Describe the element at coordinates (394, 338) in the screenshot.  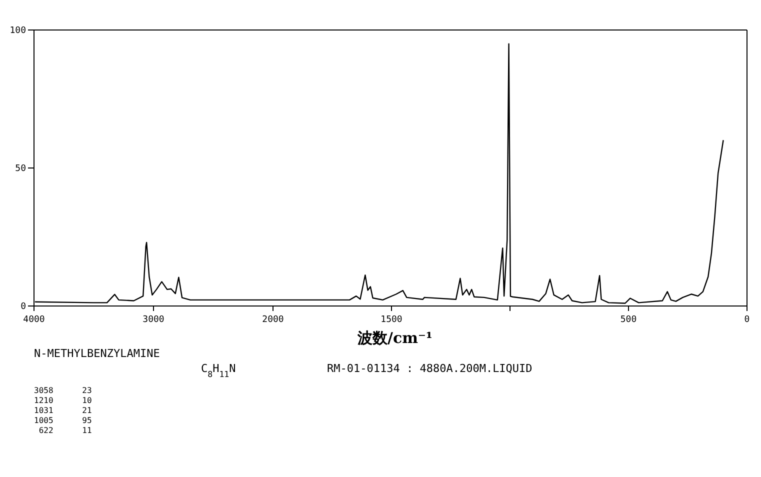
I see `x-axis-title: 波数/cm⁻¹` at that location.